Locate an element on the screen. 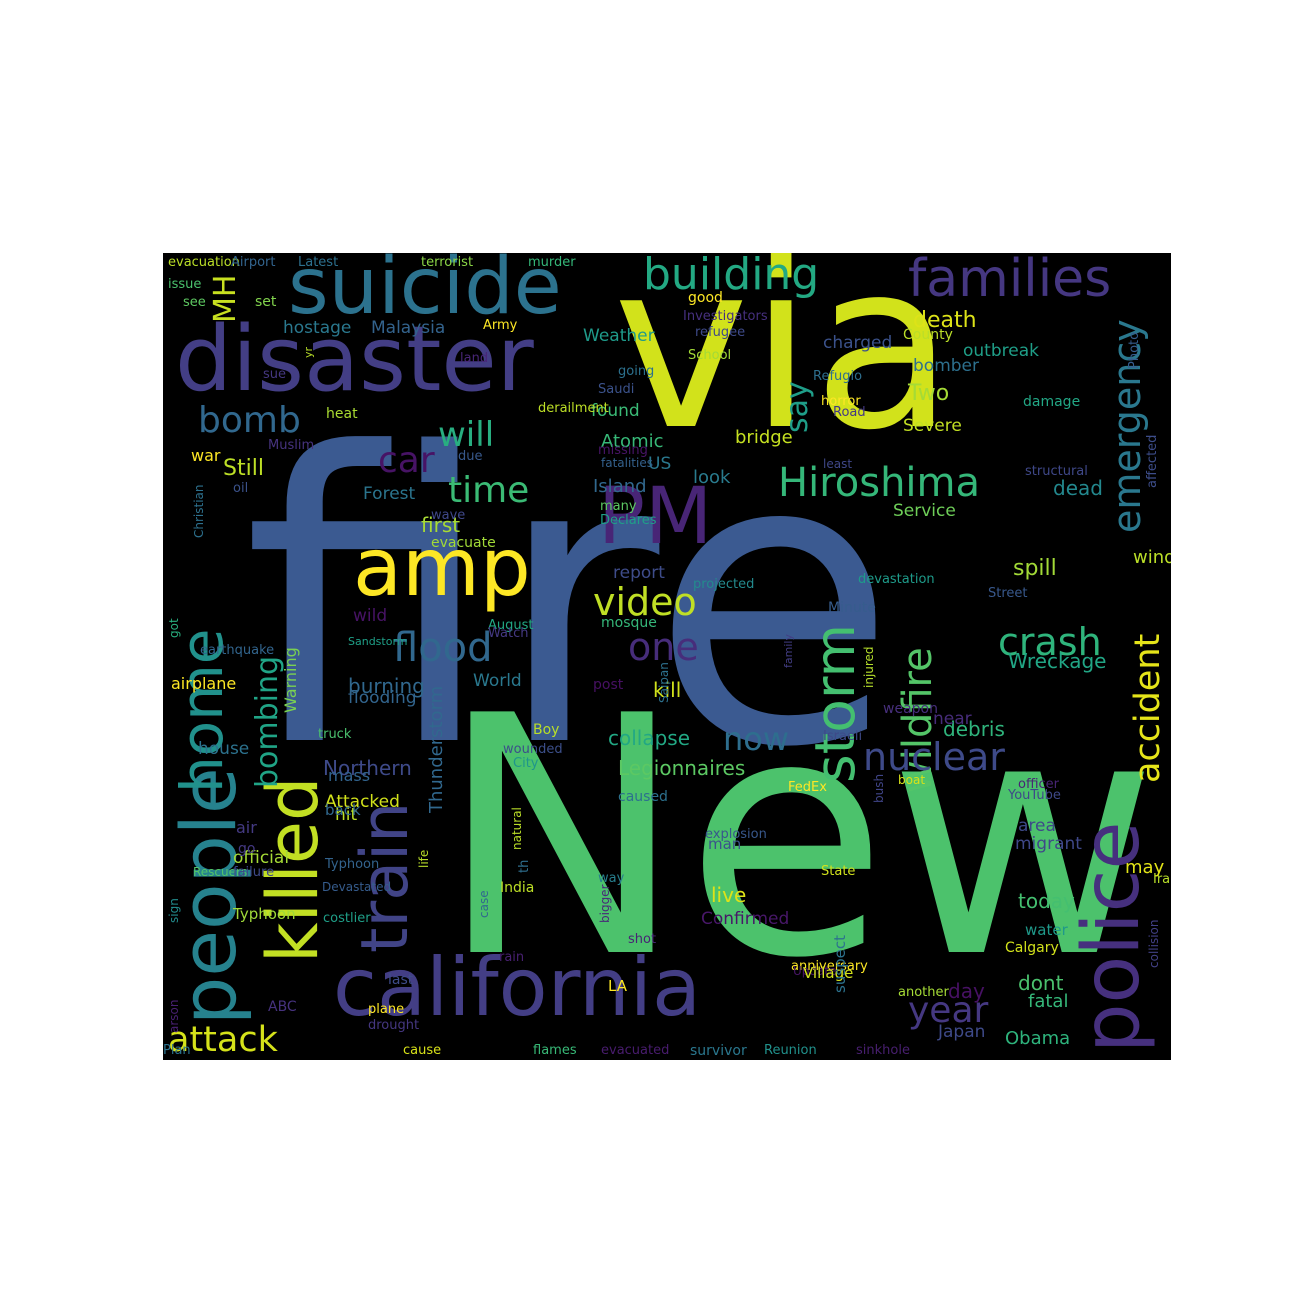 The height and width of the screenshot is (1300, 1300). word-airplane: airplane is located at coordinates (204, 683).